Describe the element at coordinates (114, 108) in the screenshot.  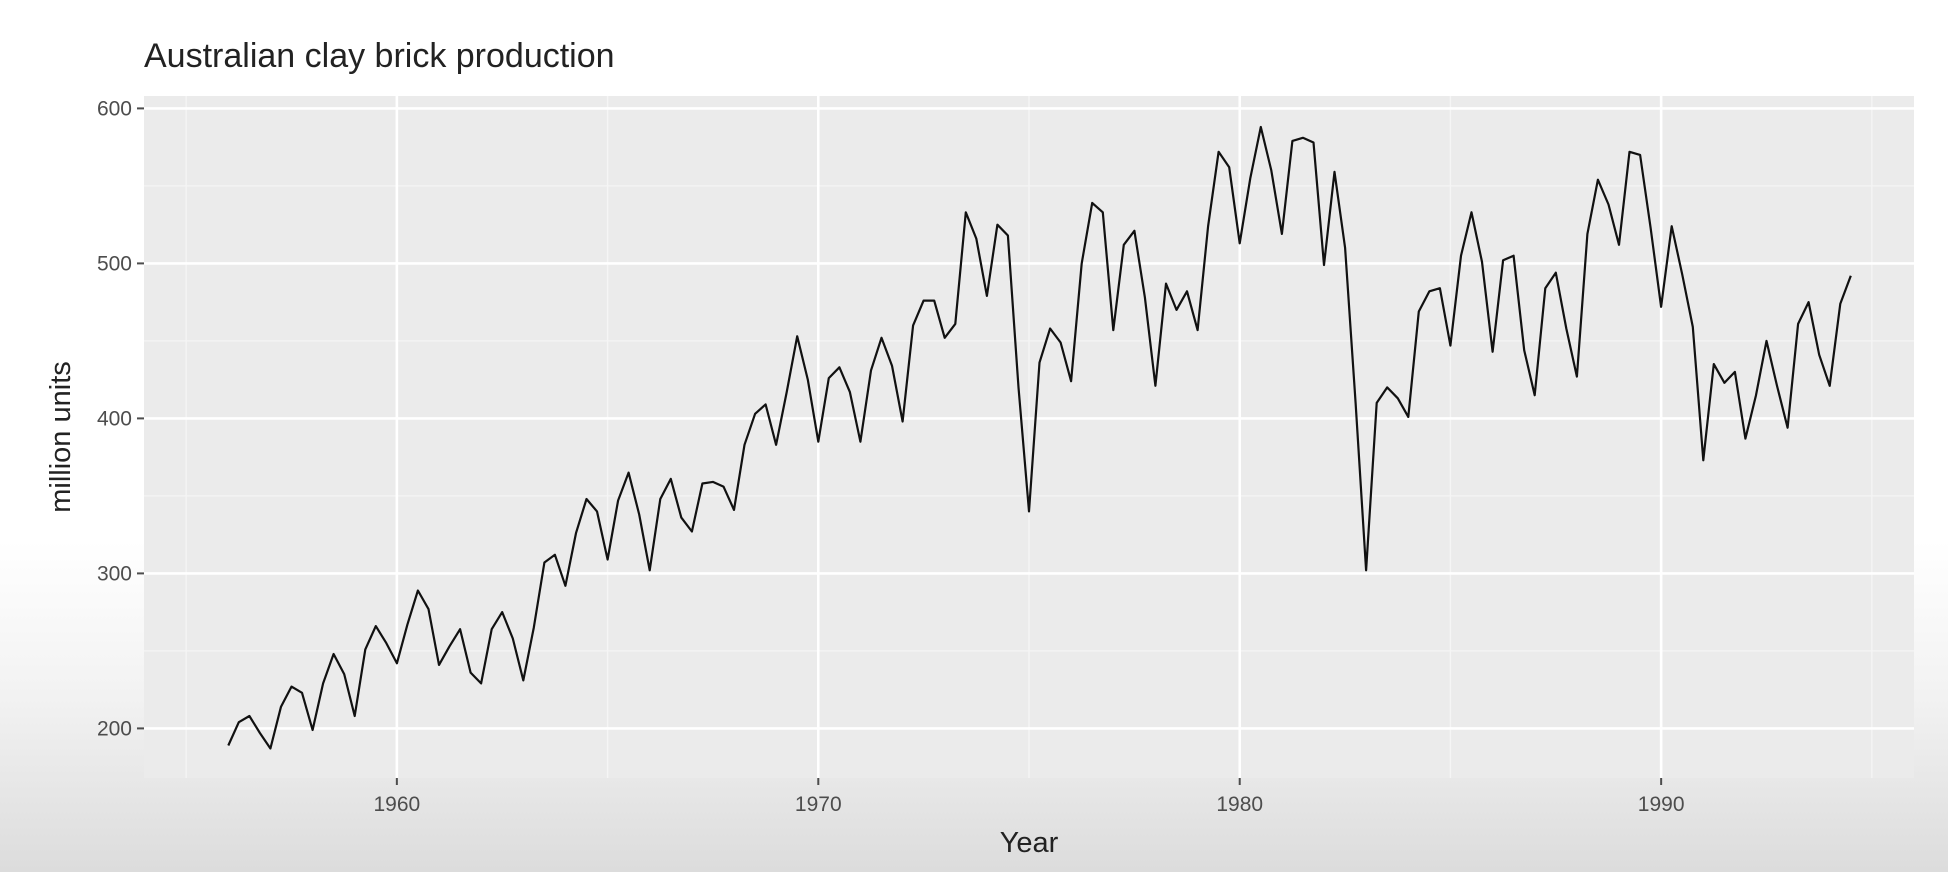
I see `y-tick-label: 600` at that location.